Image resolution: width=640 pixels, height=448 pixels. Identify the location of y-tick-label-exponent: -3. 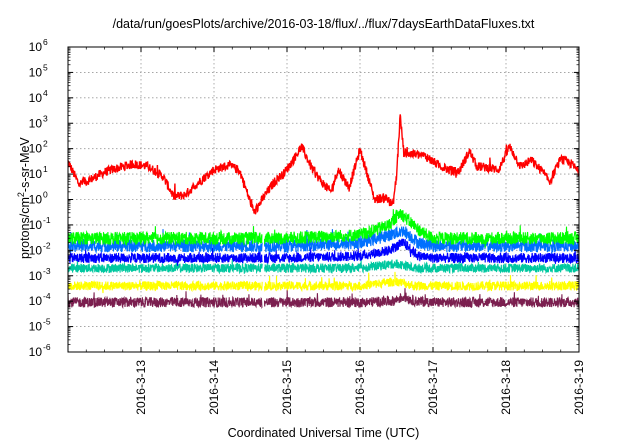
(47, 271).